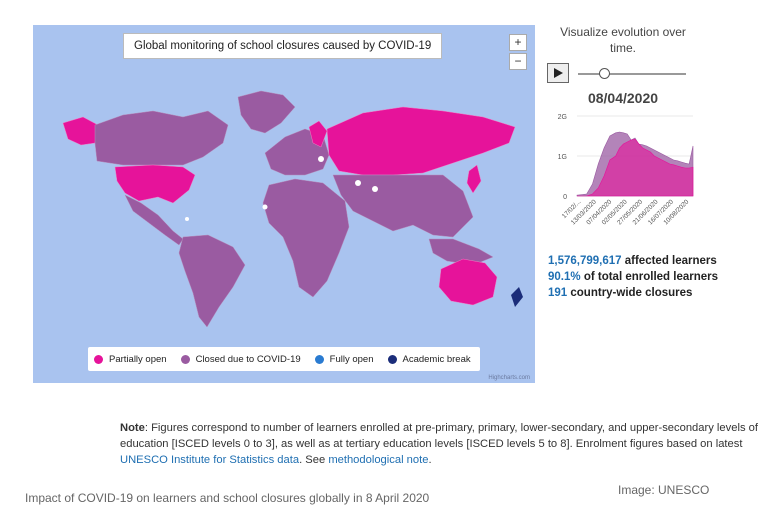  I want to click on visualize-evolution-title: Visualize evolution over time., so click(623, 40).